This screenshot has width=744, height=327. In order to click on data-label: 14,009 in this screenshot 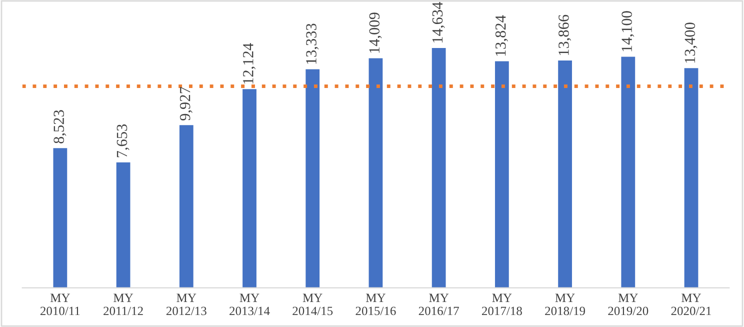, I will do `click(375, 32)`.